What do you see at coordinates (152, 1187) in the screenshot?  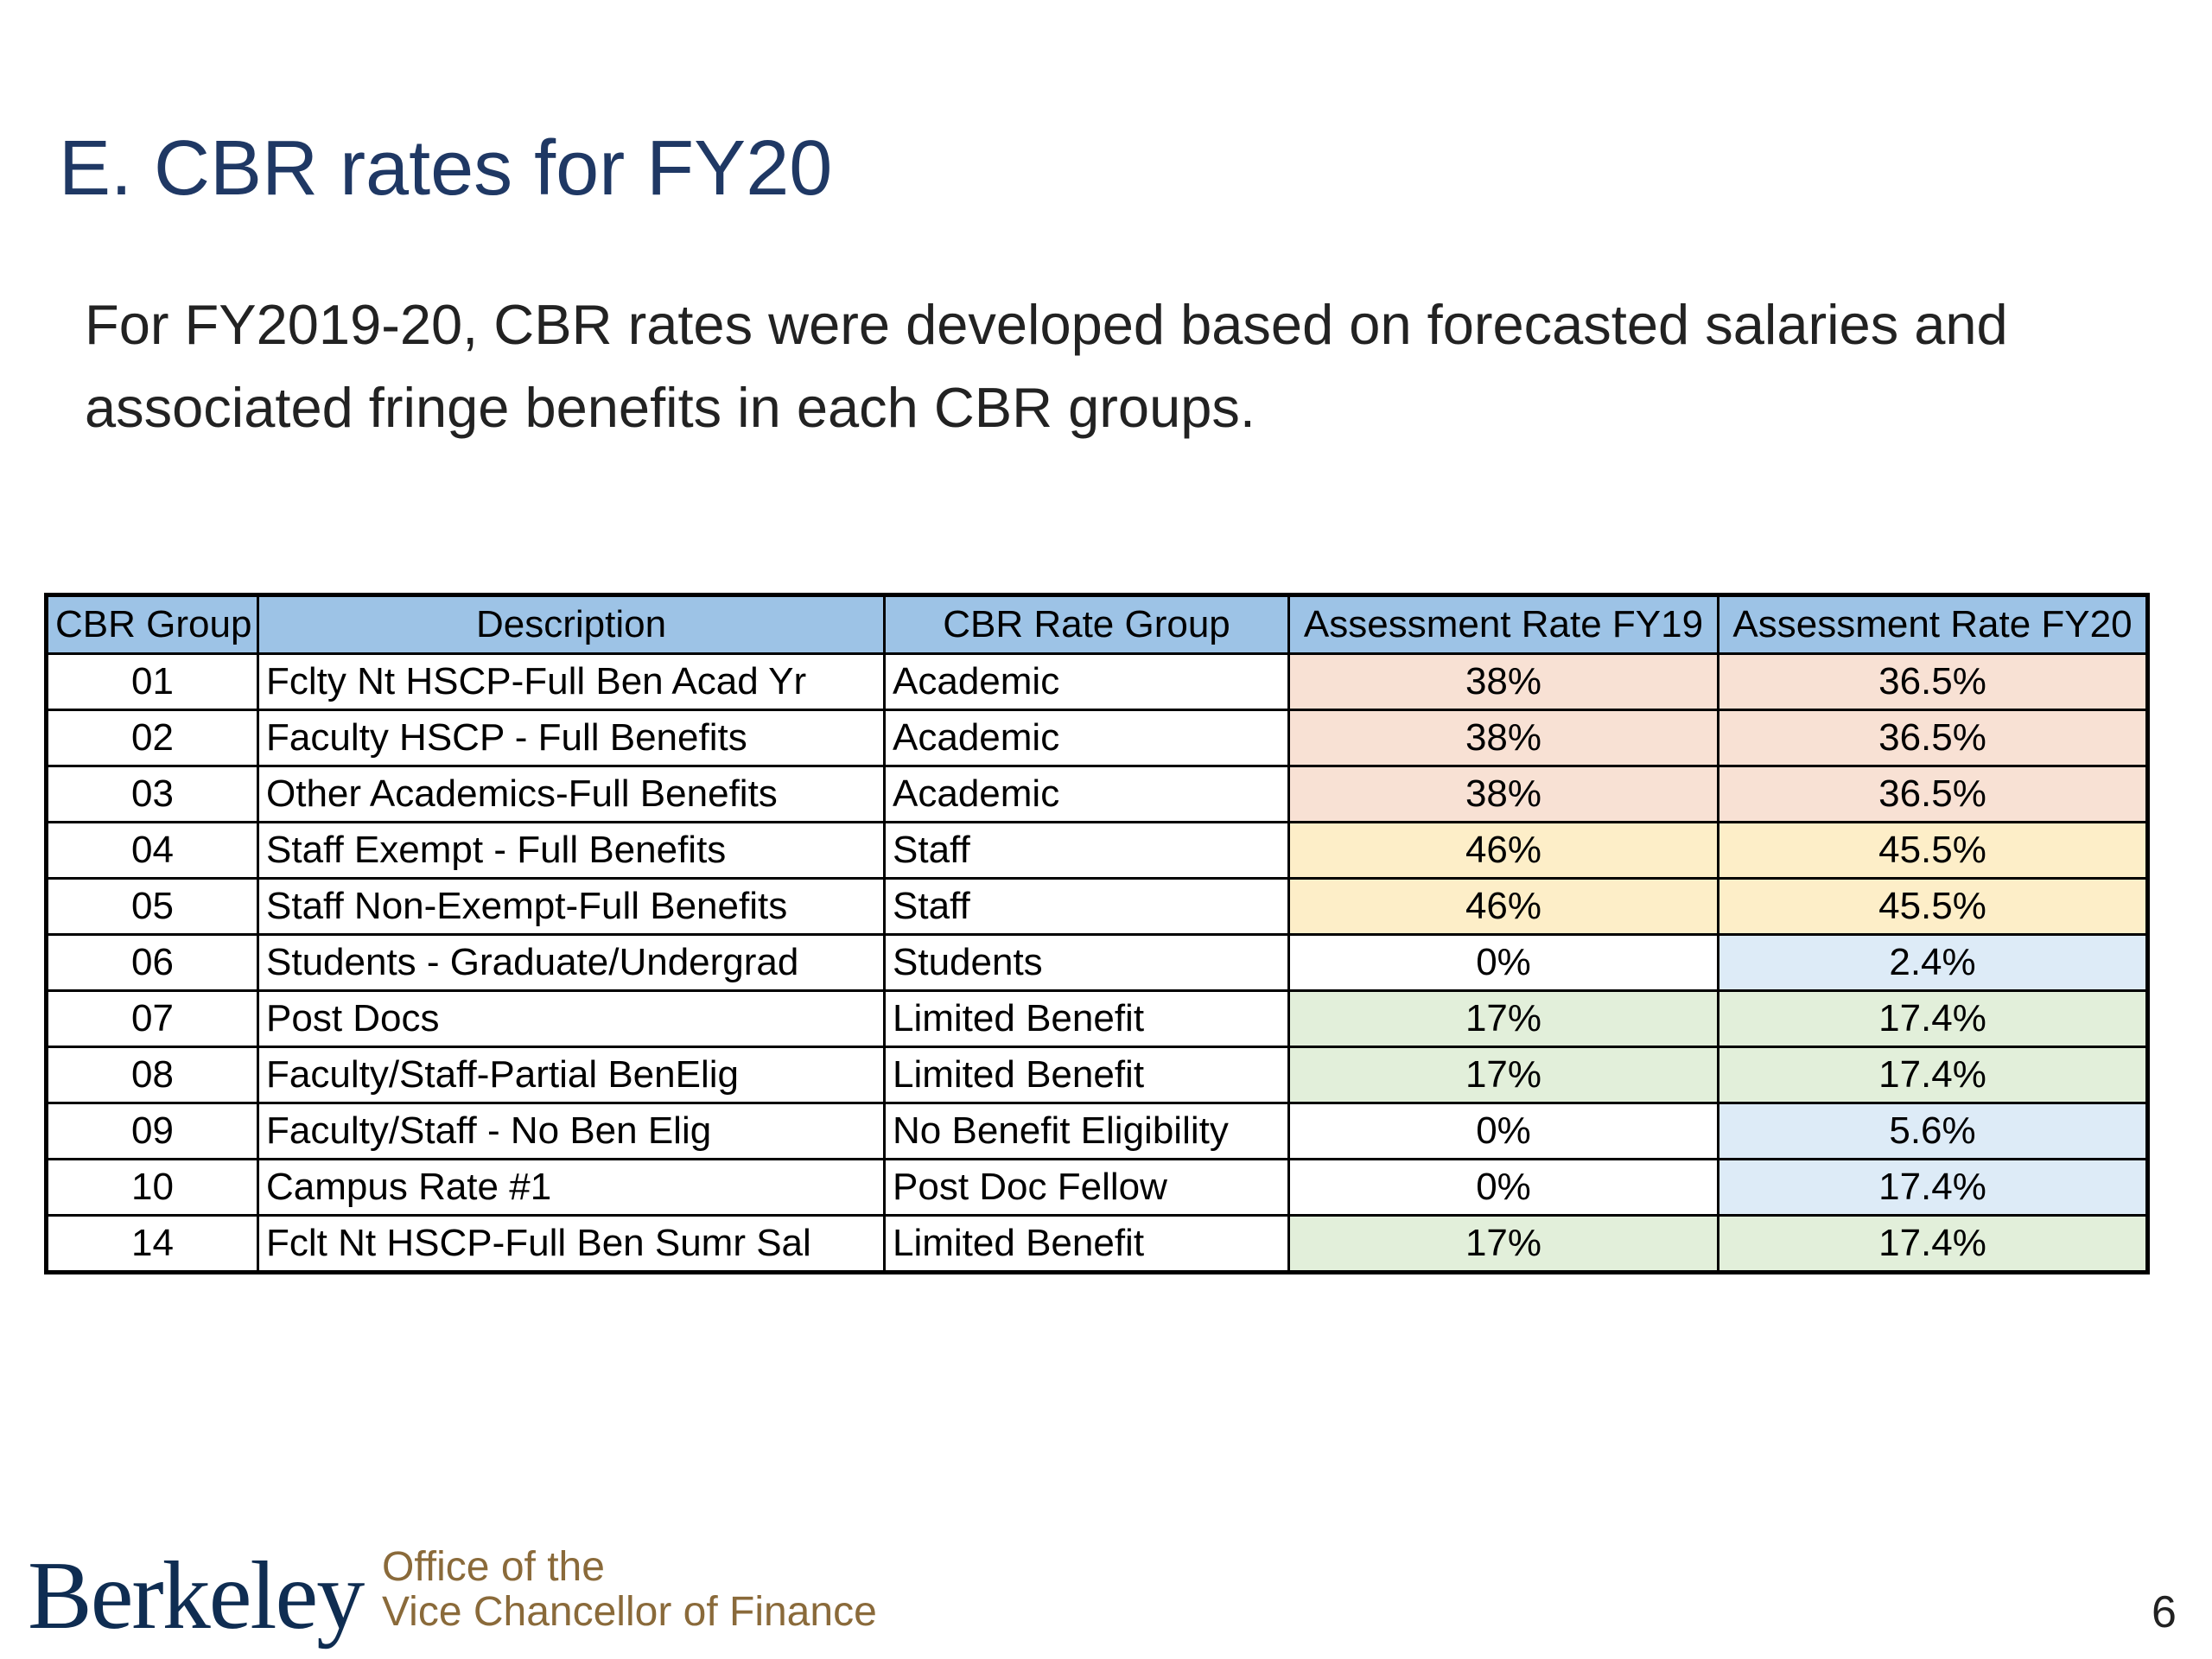 I see `cell-cbr-group: 10` at bounding box center [152, 1187].